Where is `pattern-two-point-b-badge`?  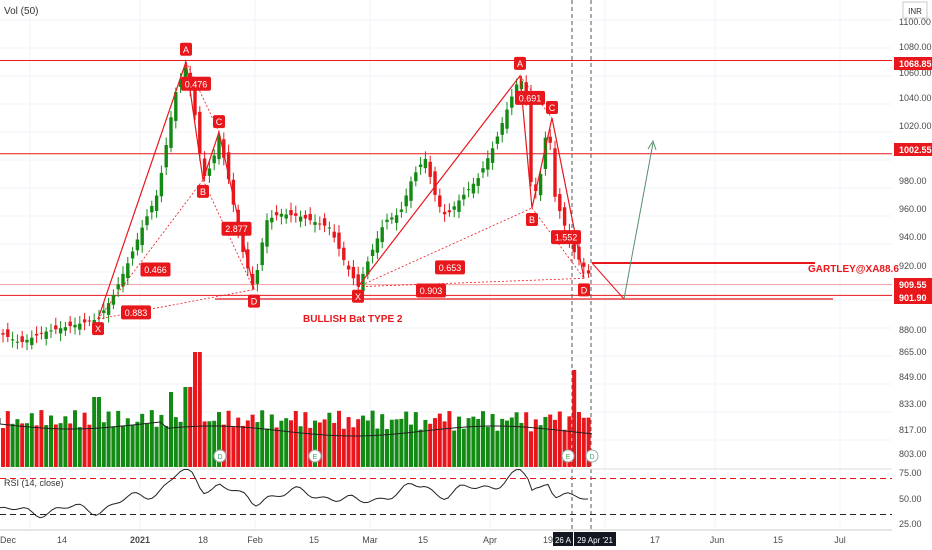
pattern-two-point-b-badge is located at coordinates (532, 219).